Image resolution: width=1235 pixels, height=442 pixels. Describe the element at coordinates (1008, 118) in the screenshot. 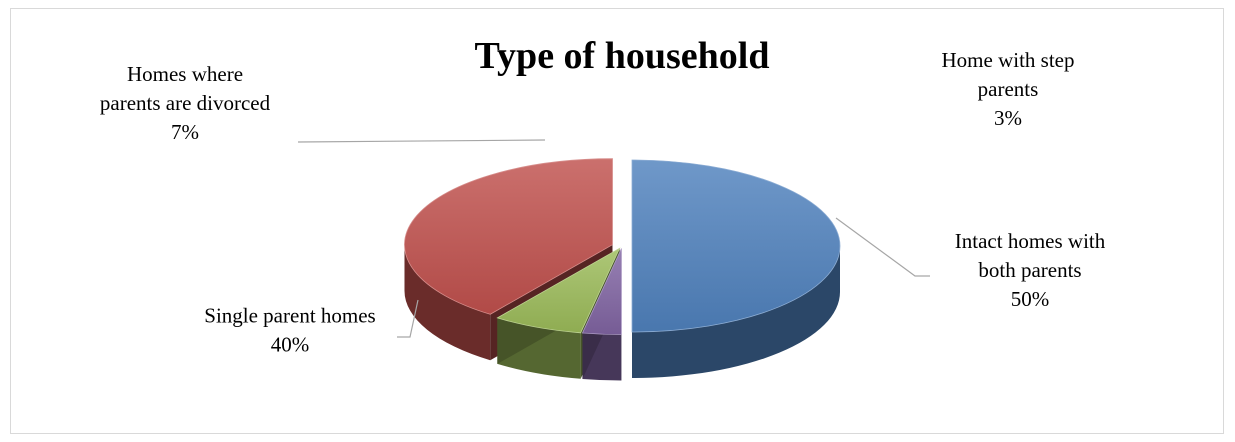

I see `slice-value-label: 3%` at that location.